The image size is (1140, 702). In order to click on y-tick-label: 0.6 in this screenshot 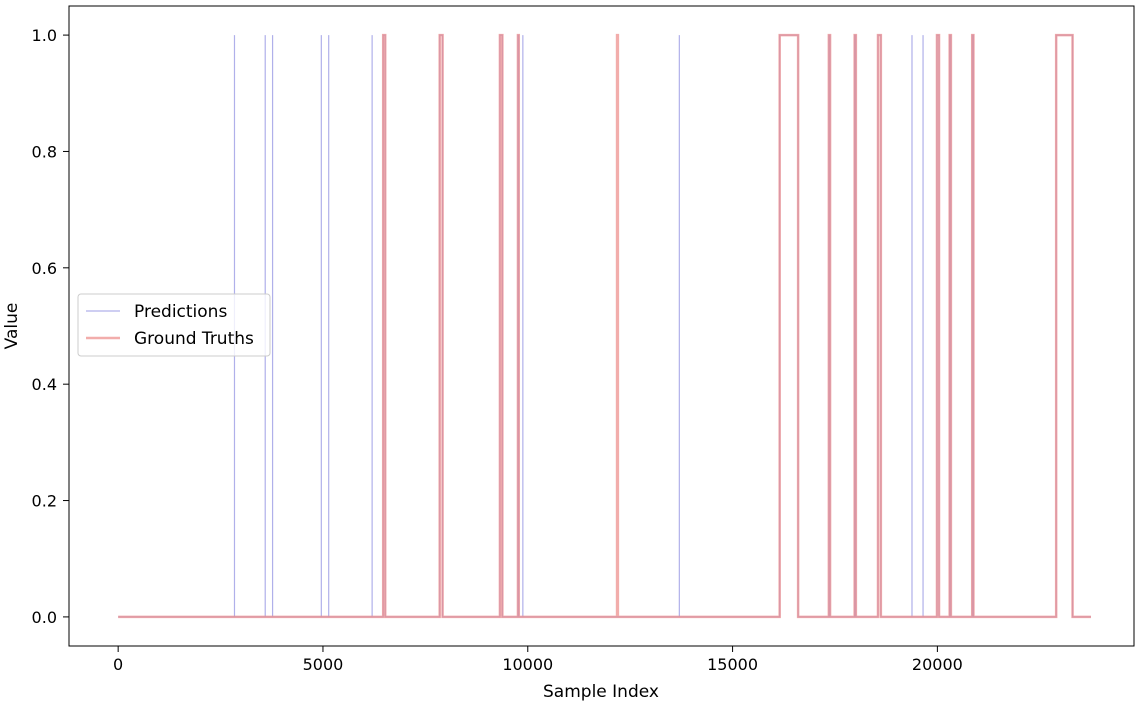, I will do `click(44, 268)`.